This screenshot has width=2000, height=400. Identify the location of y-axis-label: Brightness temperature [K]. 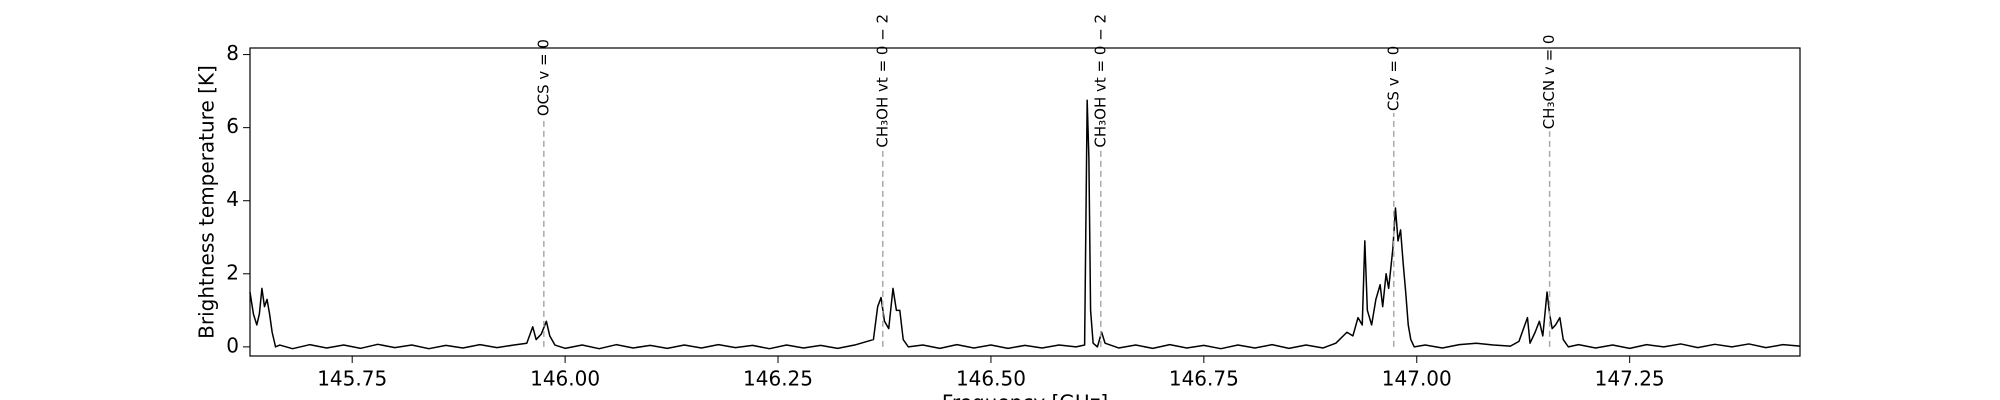
(207, 202).